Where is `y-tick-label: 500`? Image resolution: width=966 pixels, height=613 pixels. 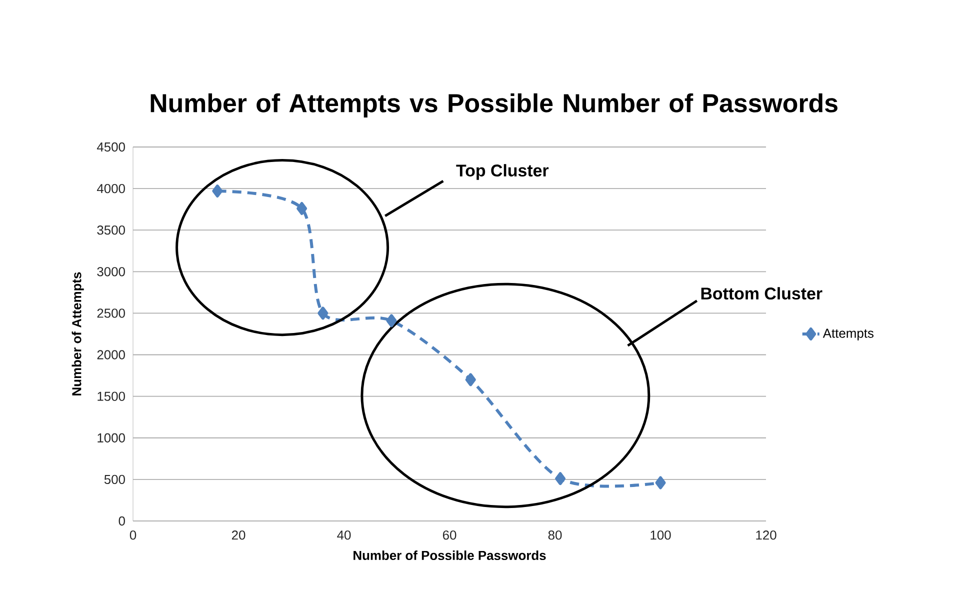 y-tick-label: 500 is located at coordinates (114, 479).